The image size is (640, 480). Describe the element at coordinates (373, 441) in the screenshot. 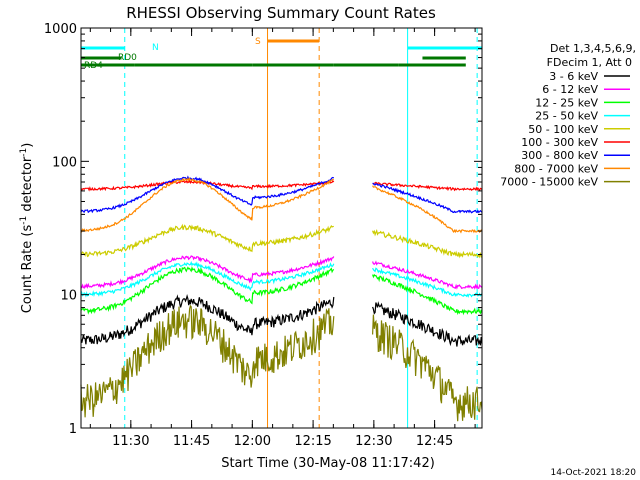

I see `x-tick-label-5: 12:30` at that location.